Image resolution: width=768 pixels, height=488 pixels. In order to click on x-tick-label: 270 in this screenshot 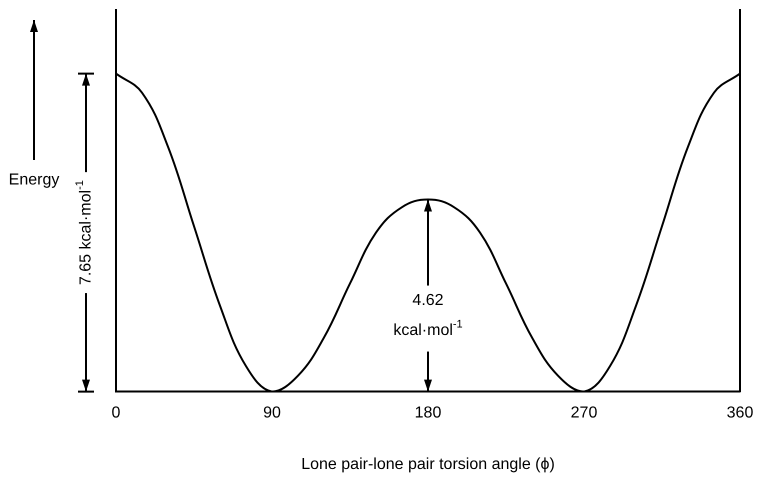, I will do `click(584, 413)`.